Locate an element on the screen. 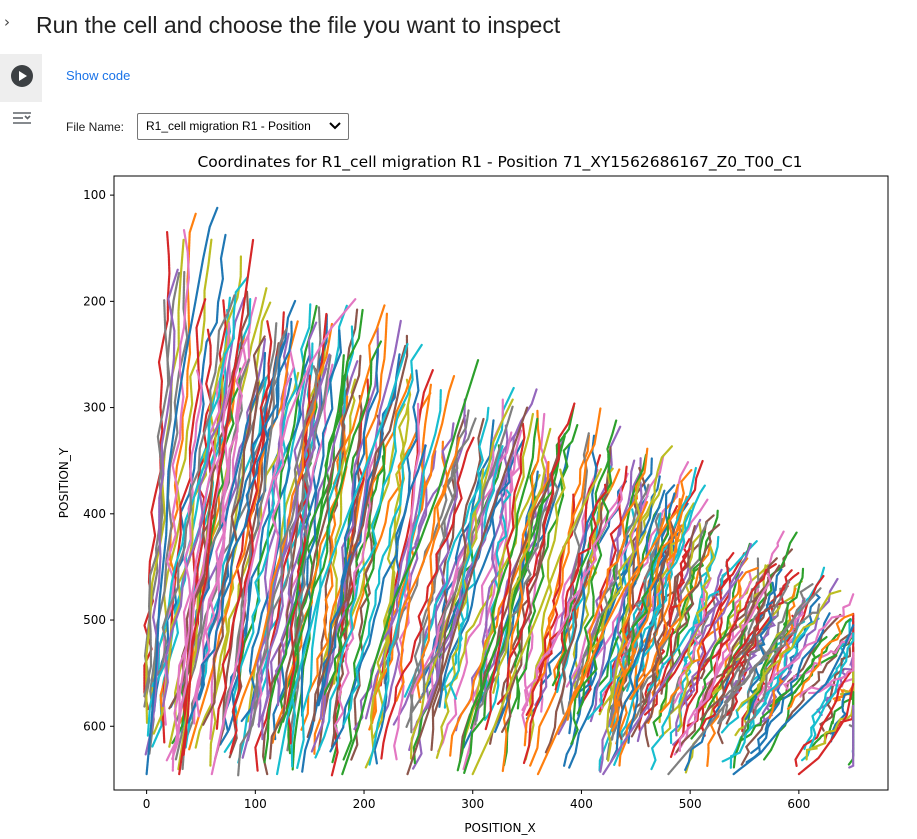 The image size is (917, 839). y-tick-label: 500 is located at coordinates (94, 620).